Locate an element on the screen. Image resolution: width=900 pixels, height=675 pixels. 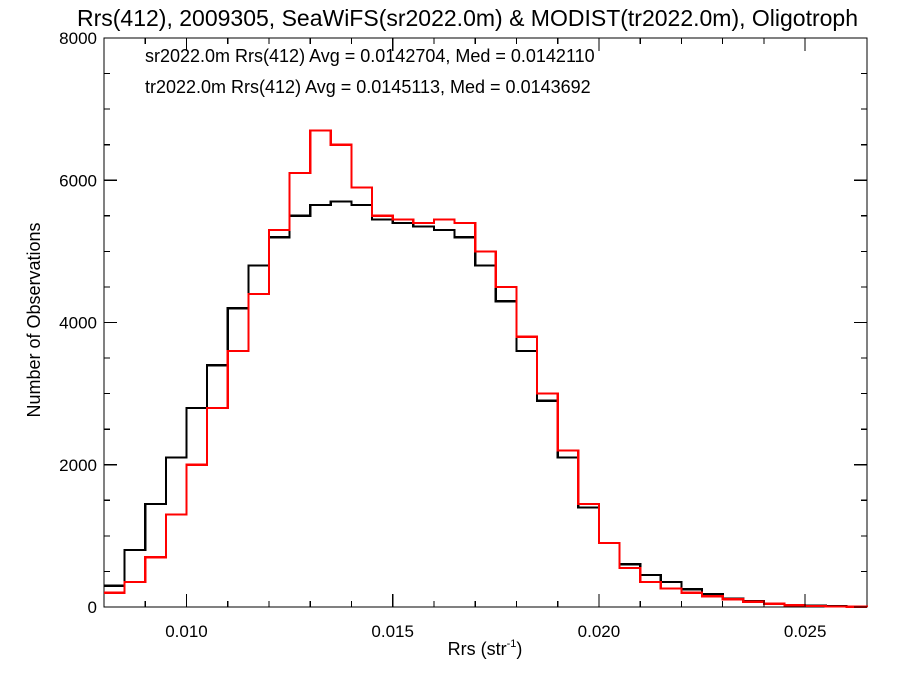
x-axis-label-close: ) is located at coordinates (519, 649).